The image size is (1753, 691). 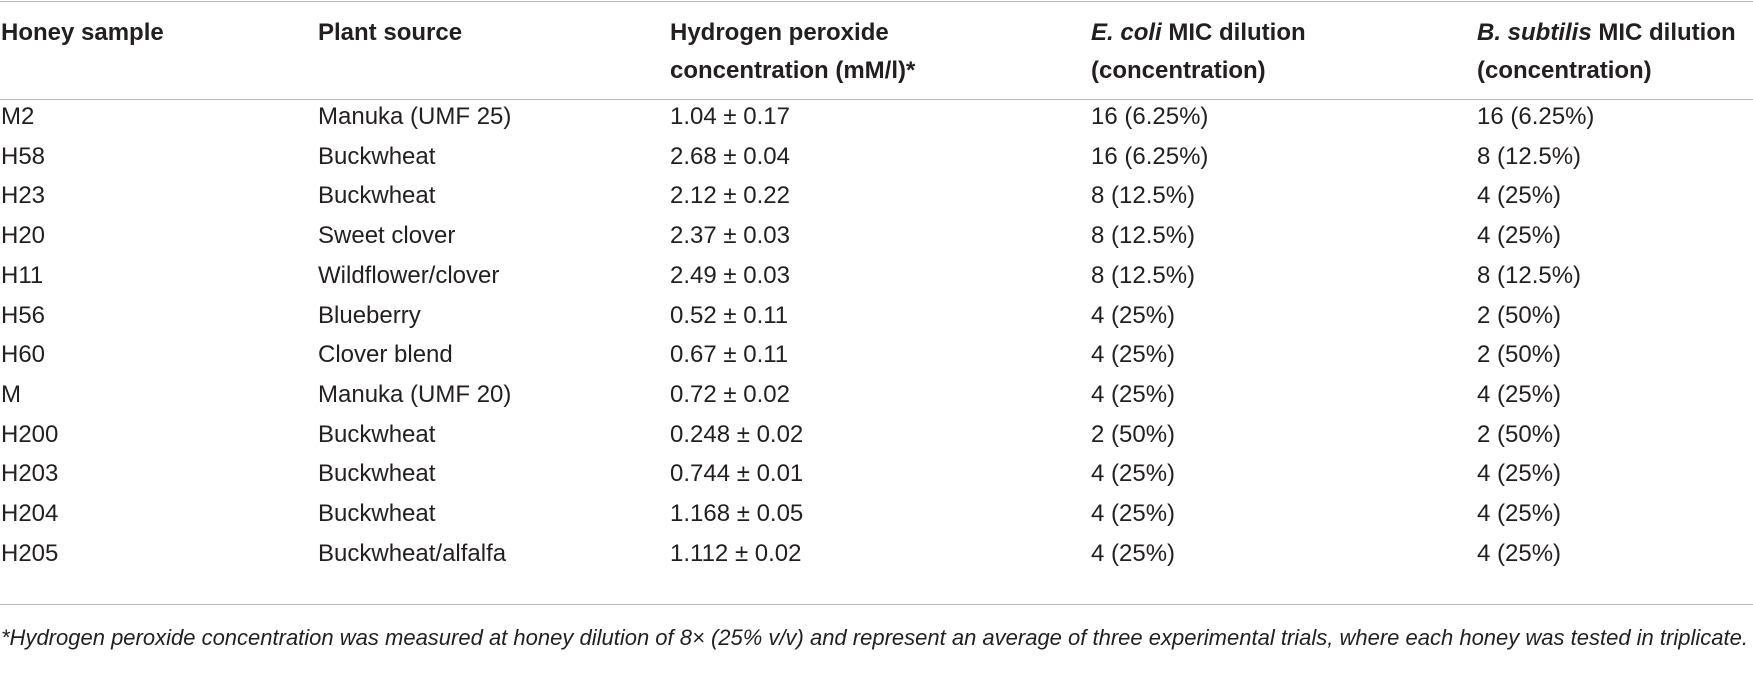 What do you see at coordinates (1178, 70) in the screenshot?
I see `header-ecoli-line2: (concentration)` at bounding box center [1178, 70].